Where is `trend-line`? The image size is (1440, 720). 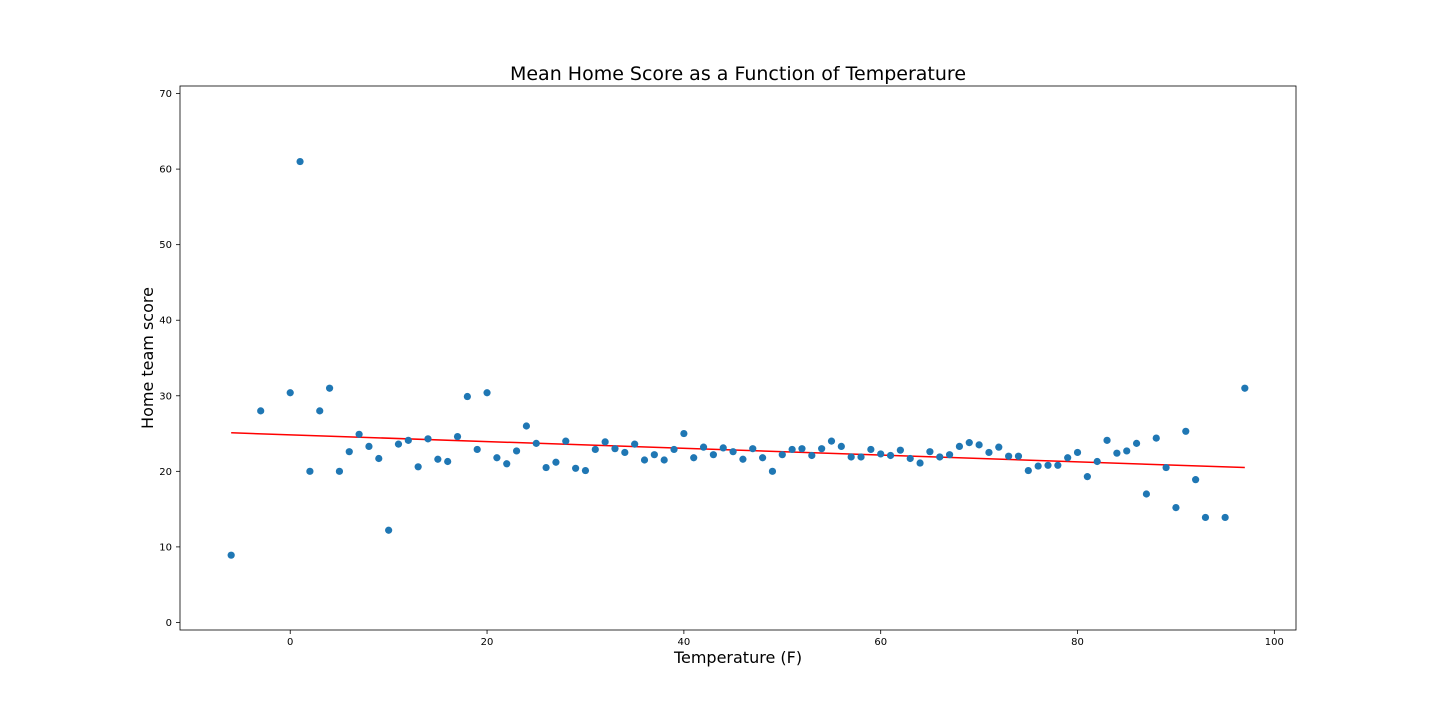 trend-line is located at coordinates (738, 450).